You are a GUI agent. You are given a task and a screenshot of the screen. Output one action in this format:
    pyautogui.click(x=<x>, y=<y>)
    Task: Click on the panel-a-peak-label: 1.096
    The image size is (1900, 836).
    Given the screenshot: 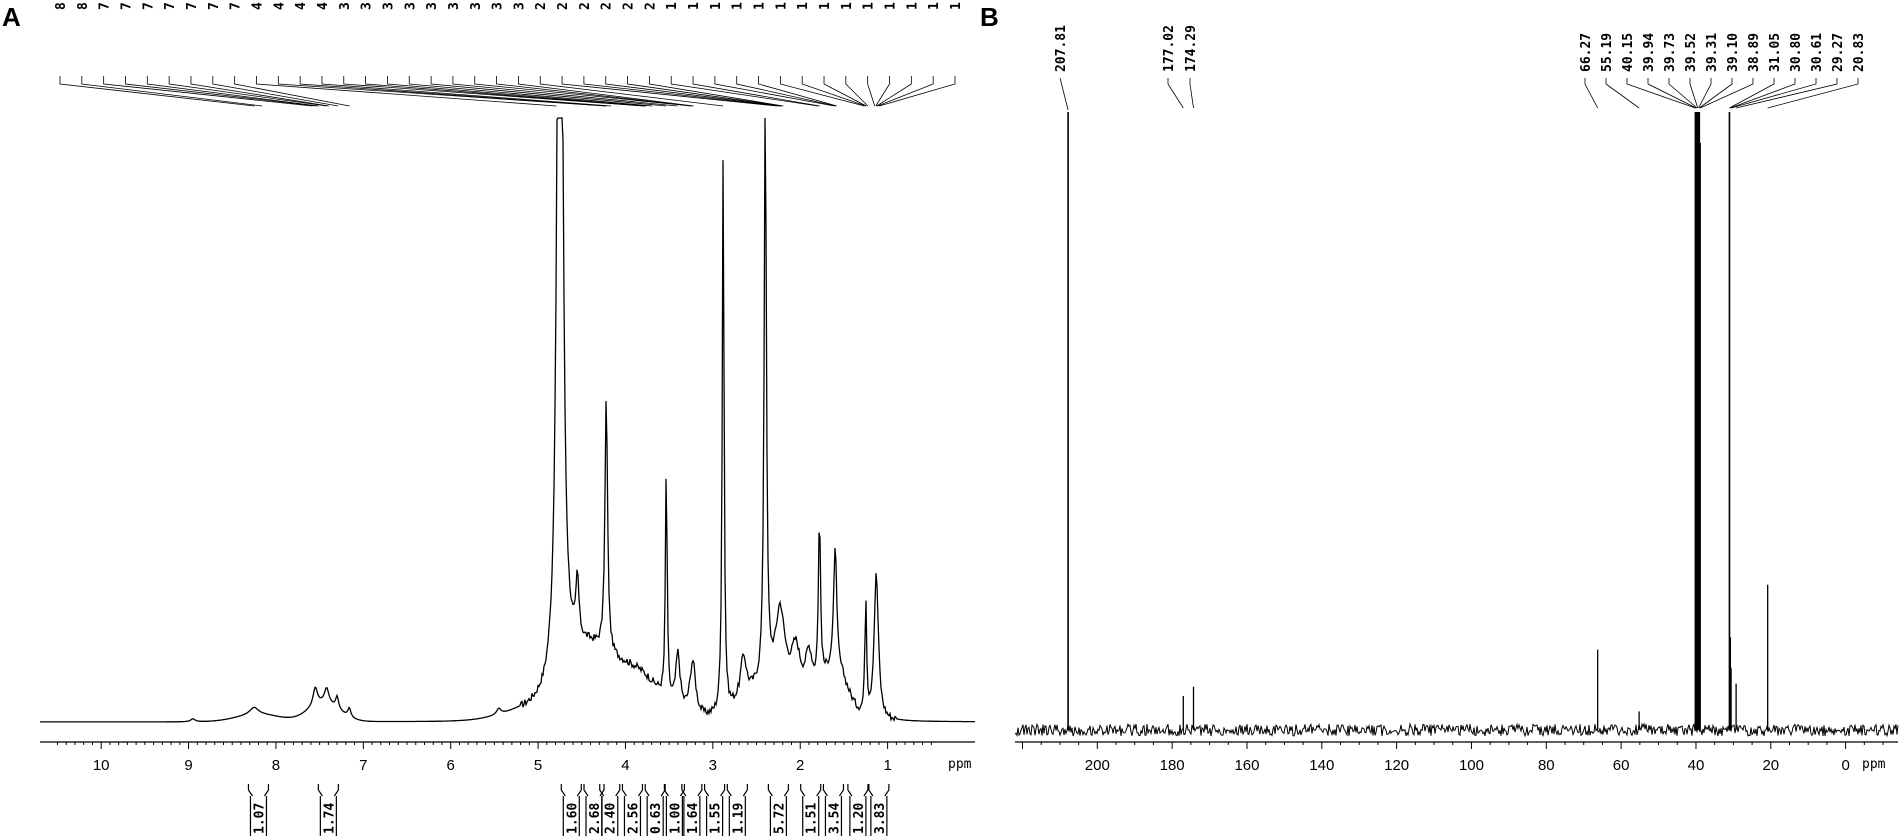 What is the action you would take?
    pyautogui.click(x=956, y=5)
    